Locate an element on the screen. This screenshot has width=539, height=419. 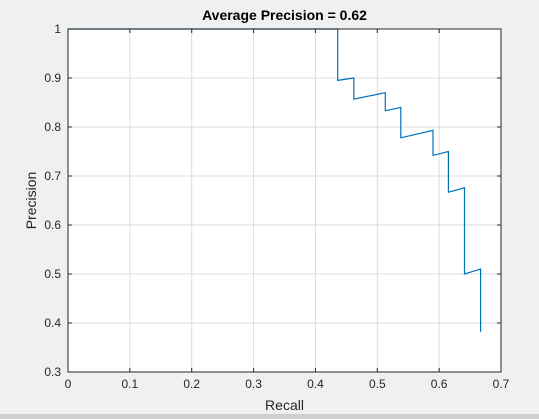
x-tick-label: 0.6 is located at coordinates (439, 384).